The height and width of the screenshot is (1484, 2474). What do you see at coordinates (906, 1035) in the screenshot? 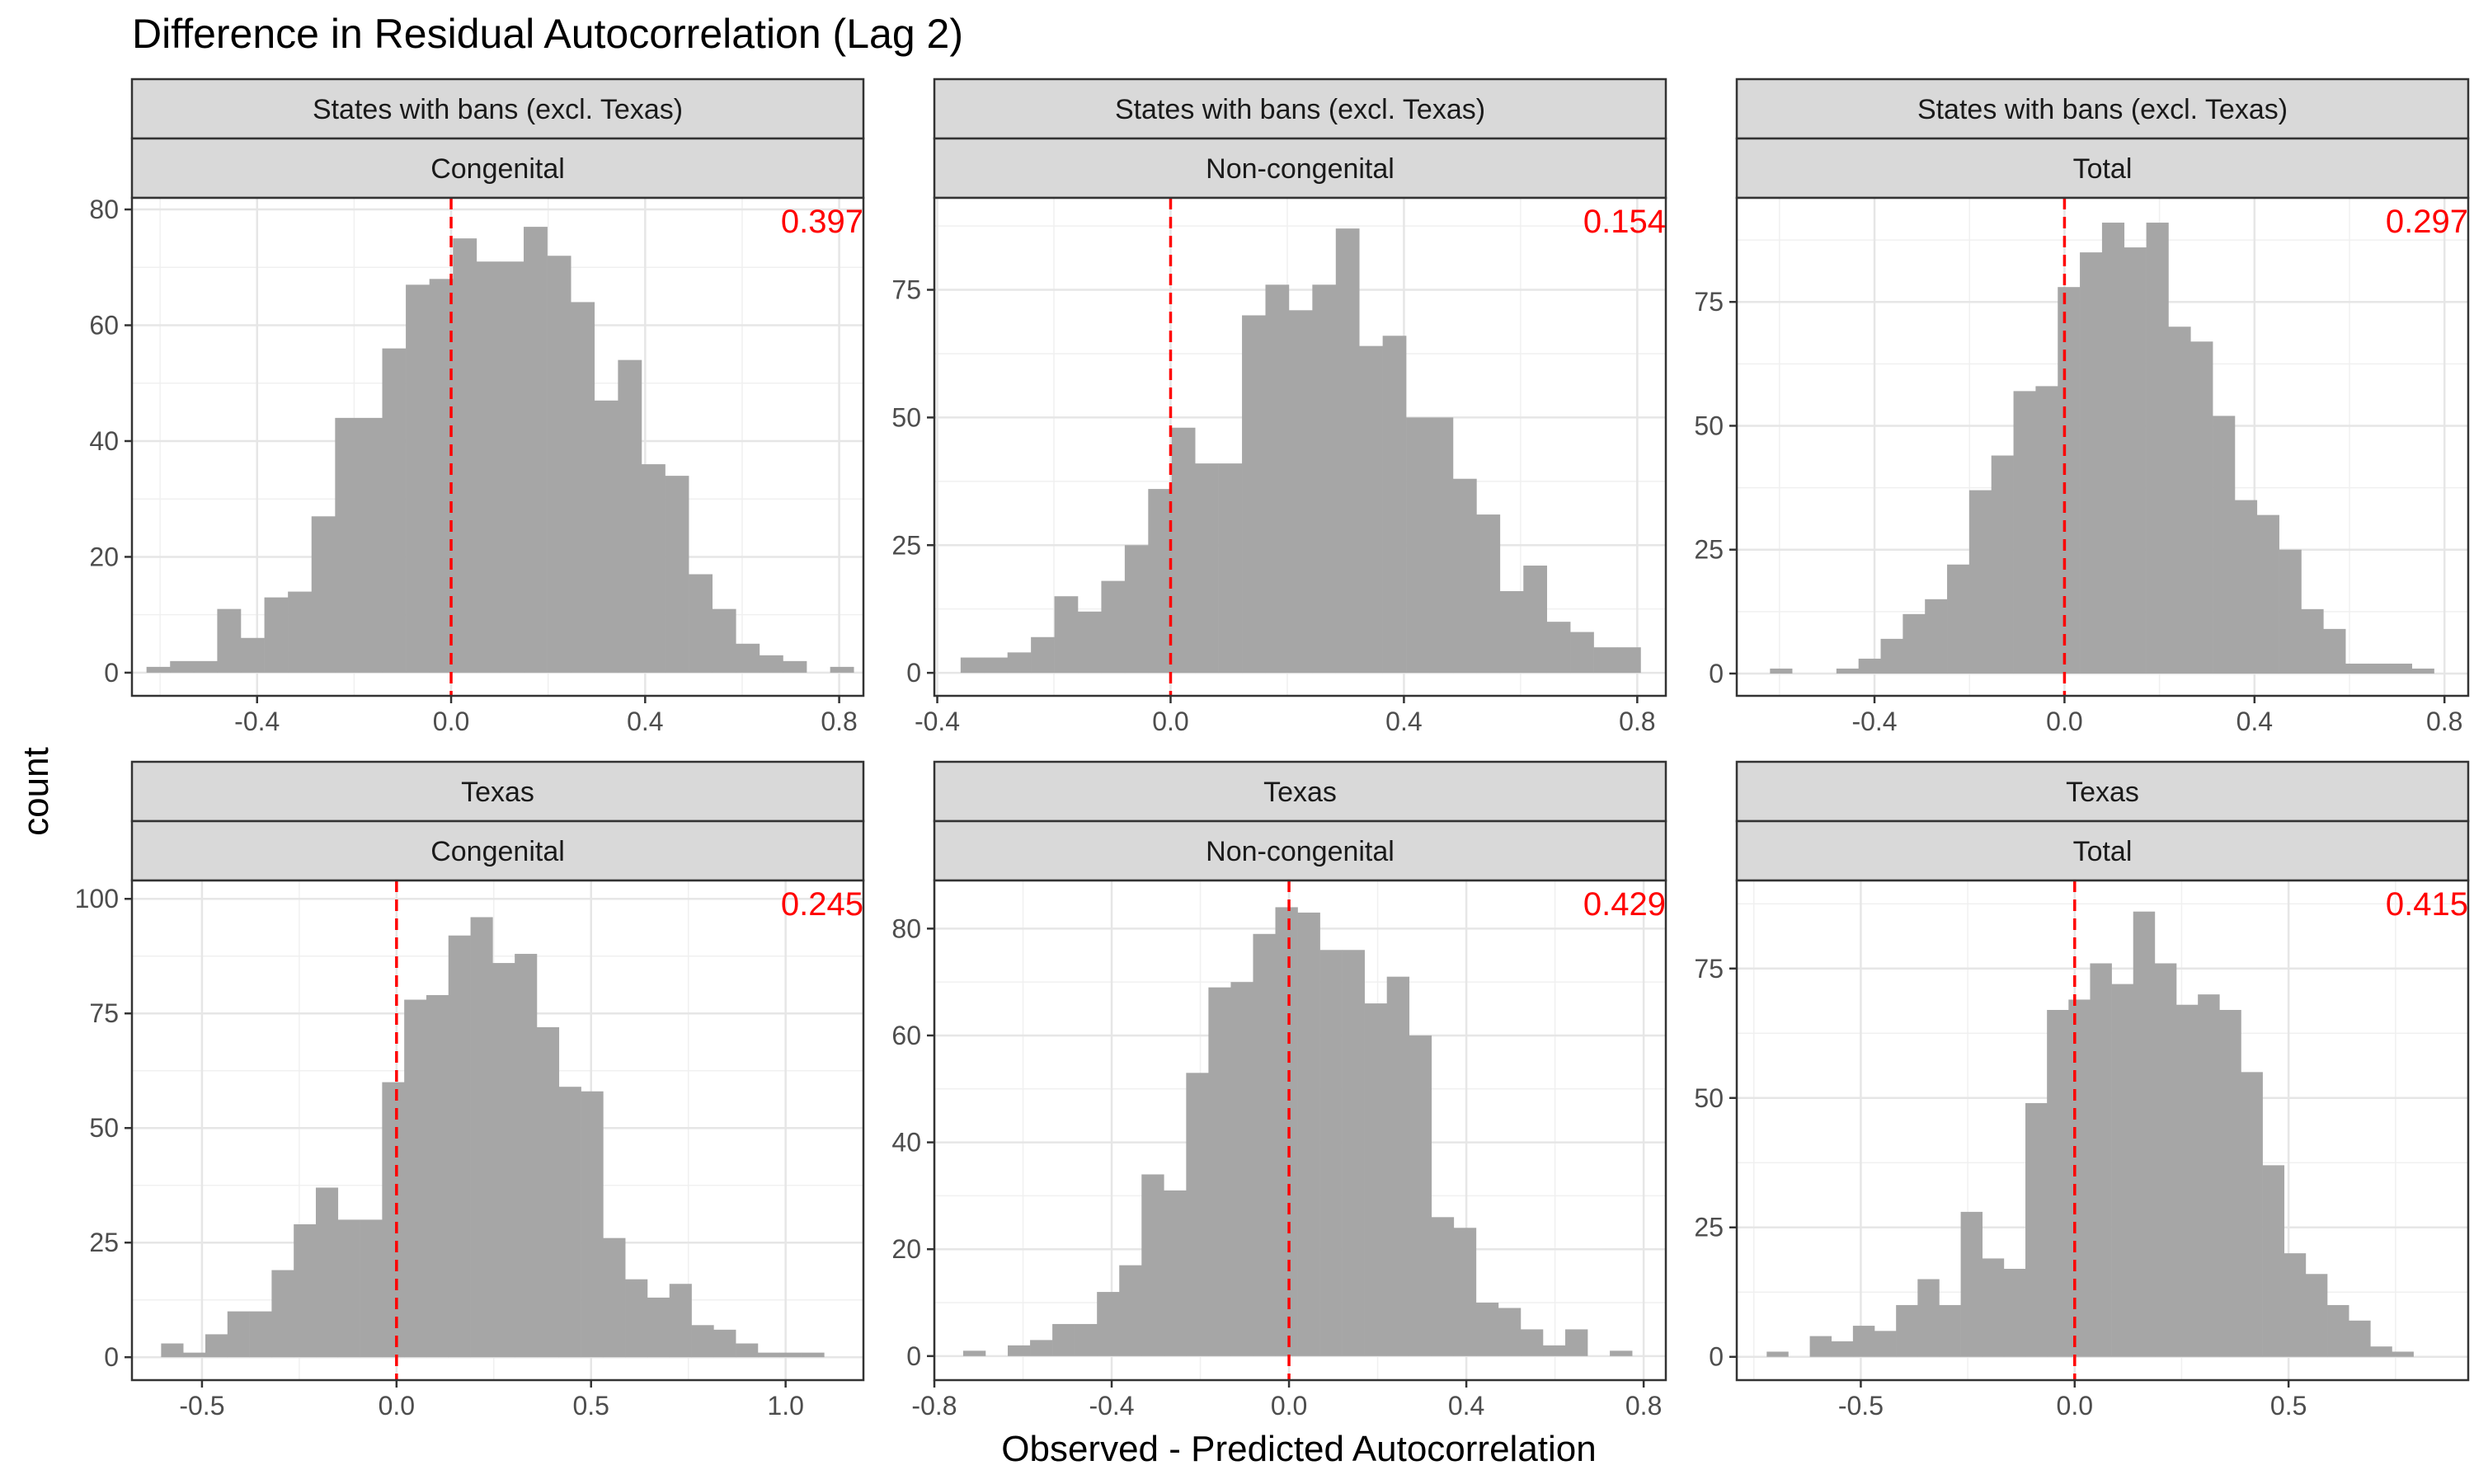
I see `y-tick-label: 60` at bounding box center [906, 1035].